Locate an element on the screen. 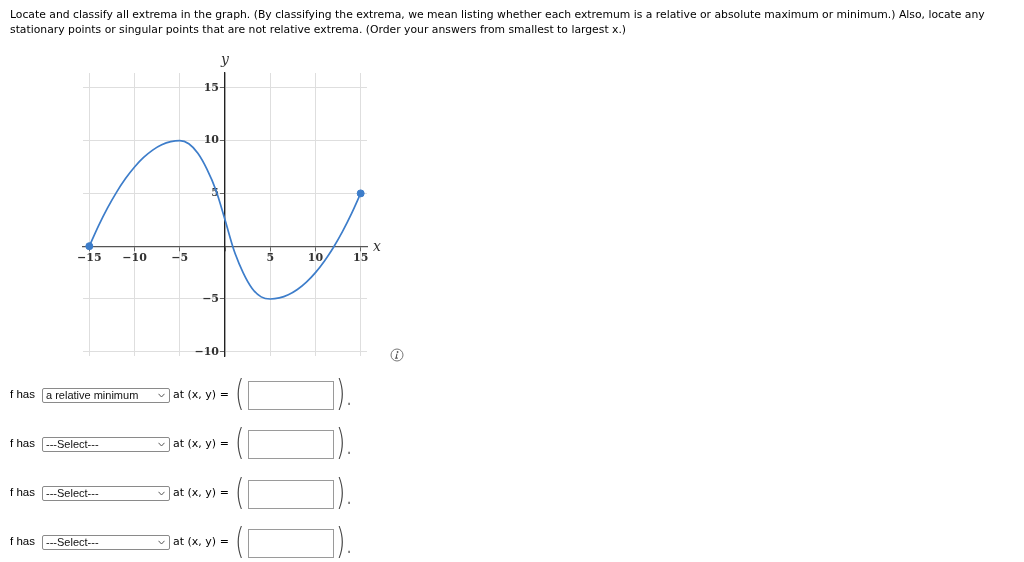 This screenshot has width=1024, height=562. text: Locate and classify all extrema in the graph. (By classifying the extrema, we mean listing whether each extremum is a relative or absolute maximum or minimum.) Also, locate any stationary points or singular points that are not relative extrema. (Order your answers from smallest to largest x.) is located at coordinates (498, 22).